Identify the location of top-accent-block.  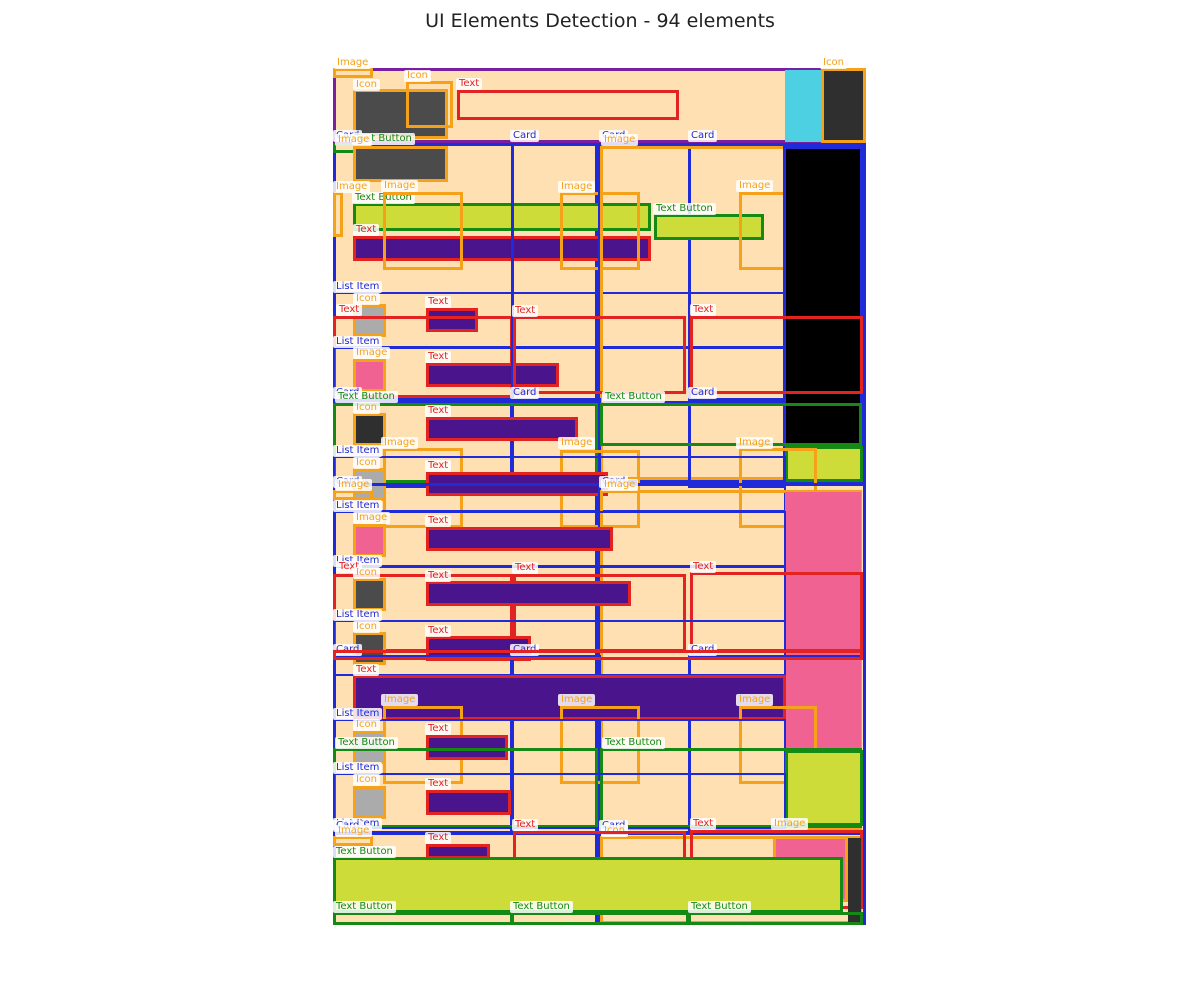
(803, 106).